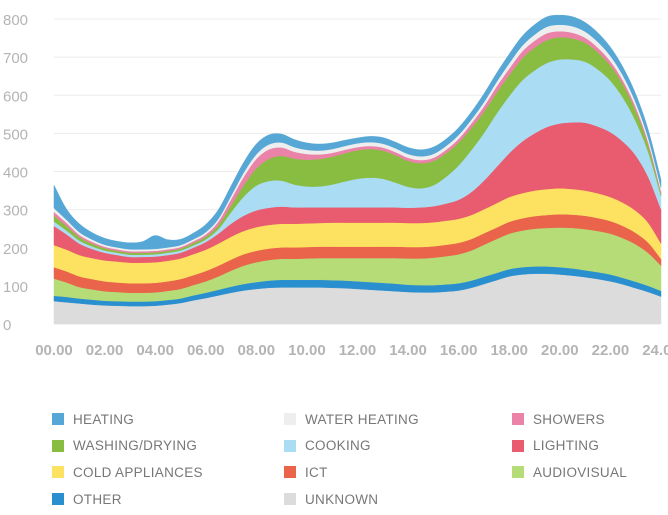 This screenshot has width=668, height=515. I want to click on y-tick-label: 100, so click(15, 287).